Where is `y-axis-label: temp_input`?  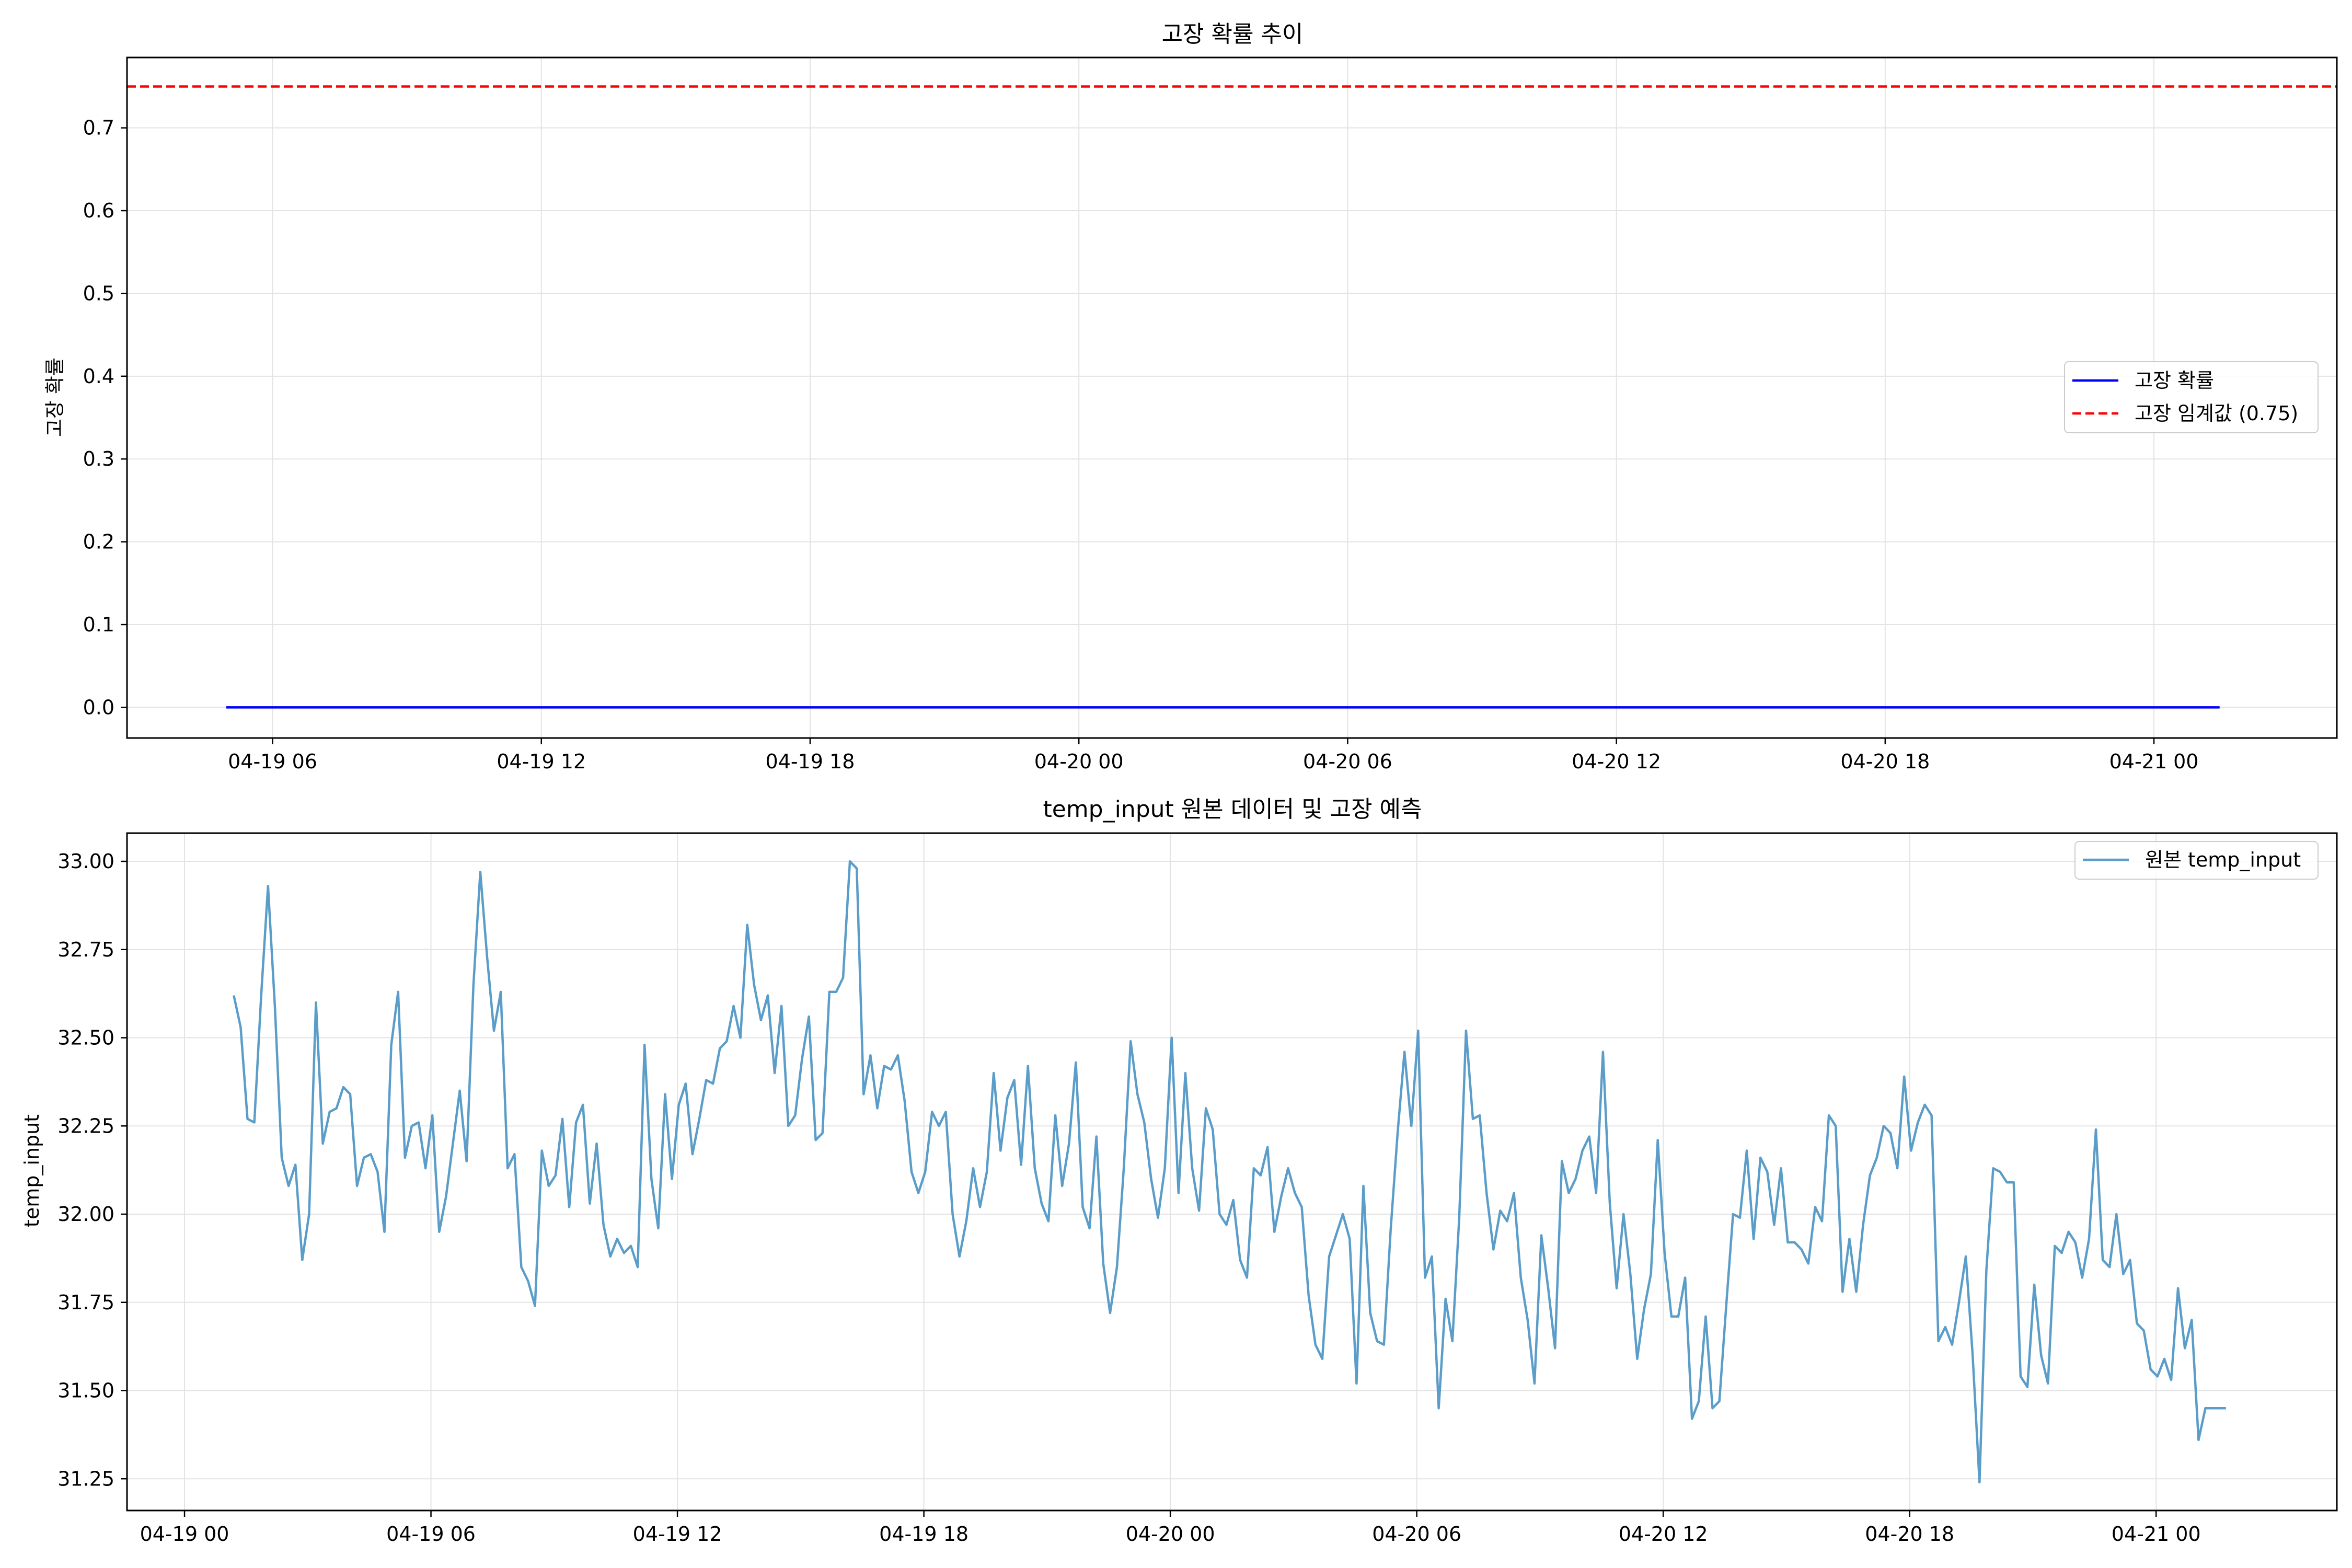
y-axis-label: temp_input is located at coordinates (31, 1170).